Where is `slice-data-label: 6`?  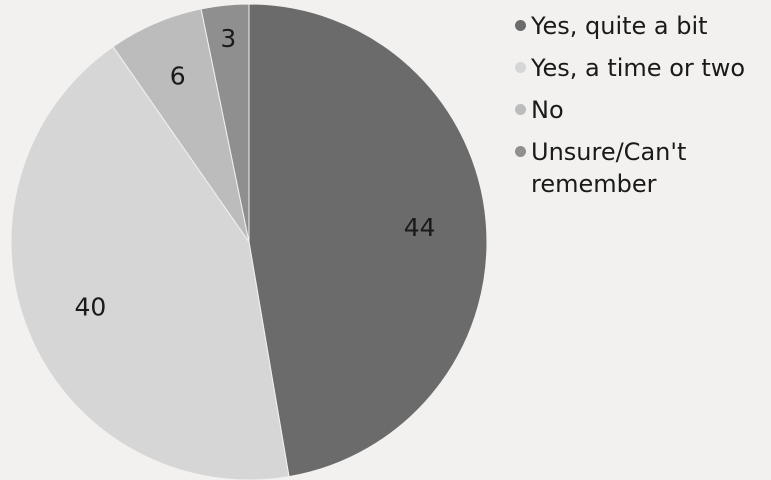
slice-data-label: 6 is located at coordinates (178, 75).